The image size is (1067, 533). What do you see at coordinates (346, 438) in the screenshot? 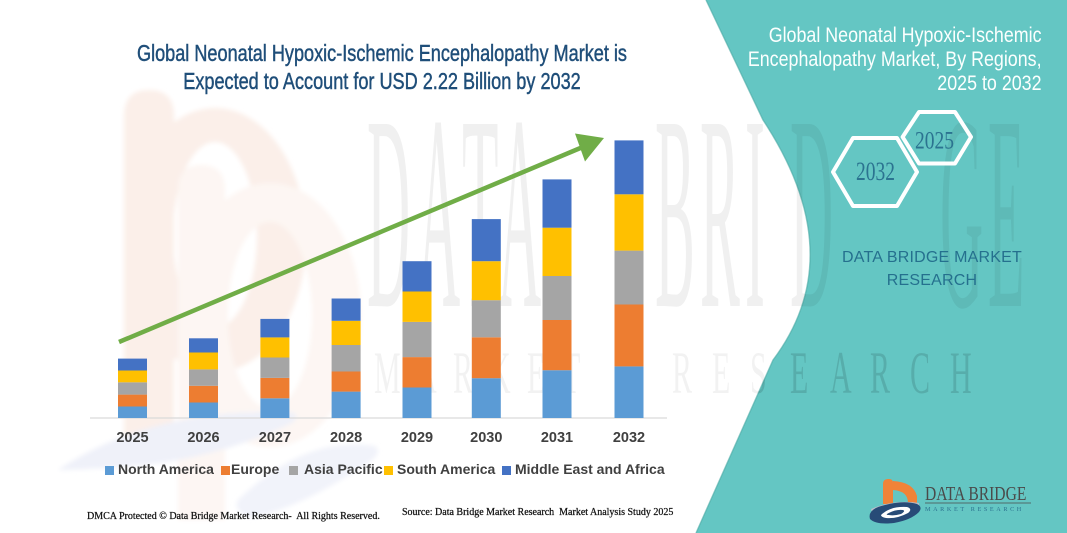
I see `svg-text: 2028` at bounding box center [346, 438].